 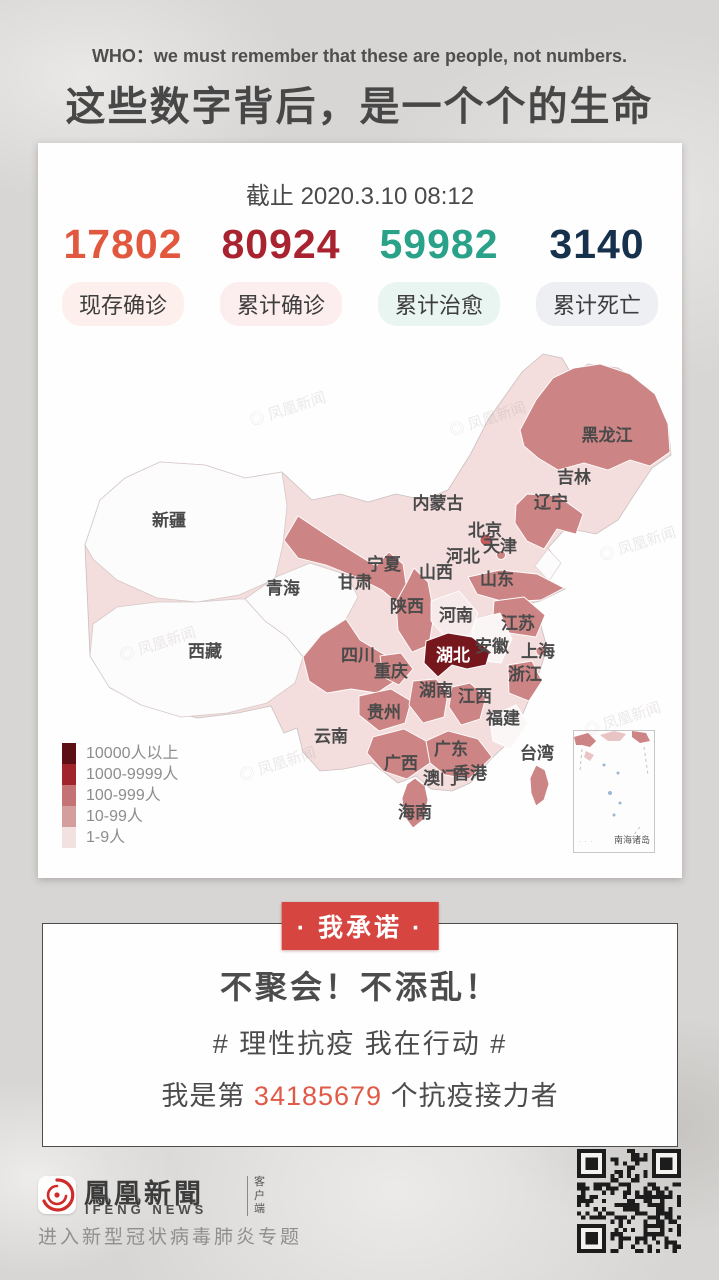 I want to click on brand-name-cn: 鳳凰新聞, so click(x=144, y=1194).